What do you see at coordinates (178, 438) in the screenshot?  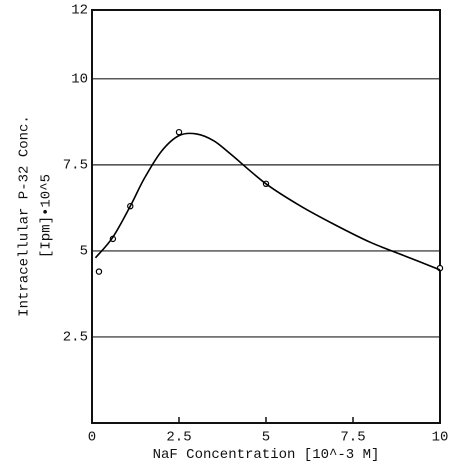 I see `x-tick-label: 2.5` at bounding box center [178, 438].